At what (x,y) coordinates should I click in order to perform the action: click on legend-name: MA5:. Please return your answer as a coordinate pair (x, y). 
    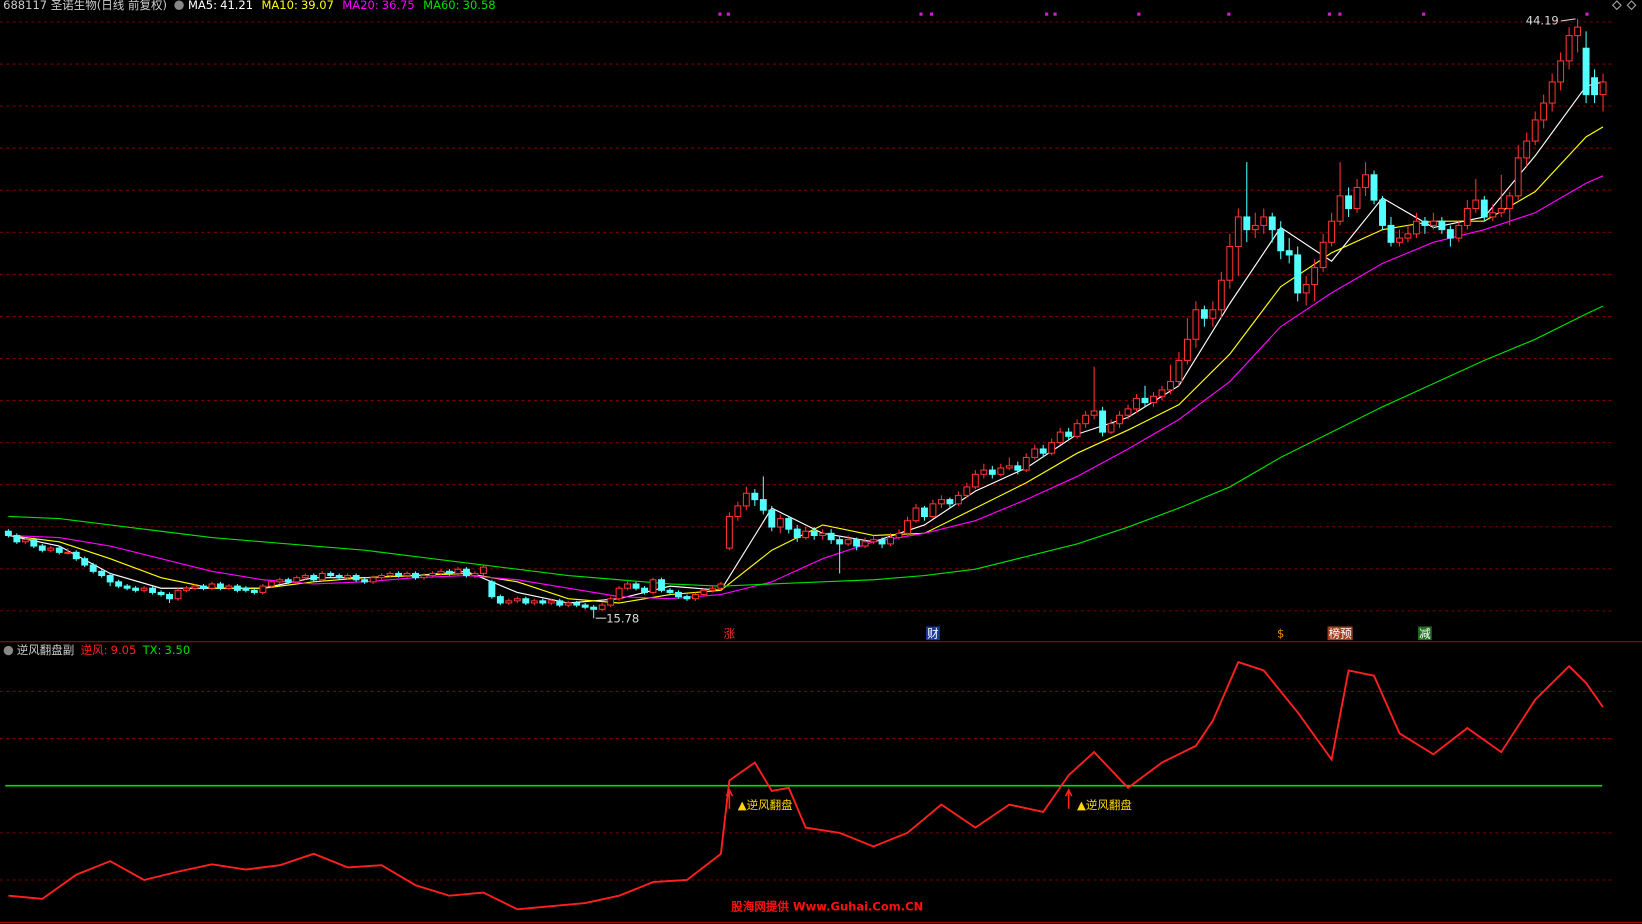
    Looking at the image, I should click on (202, 6).